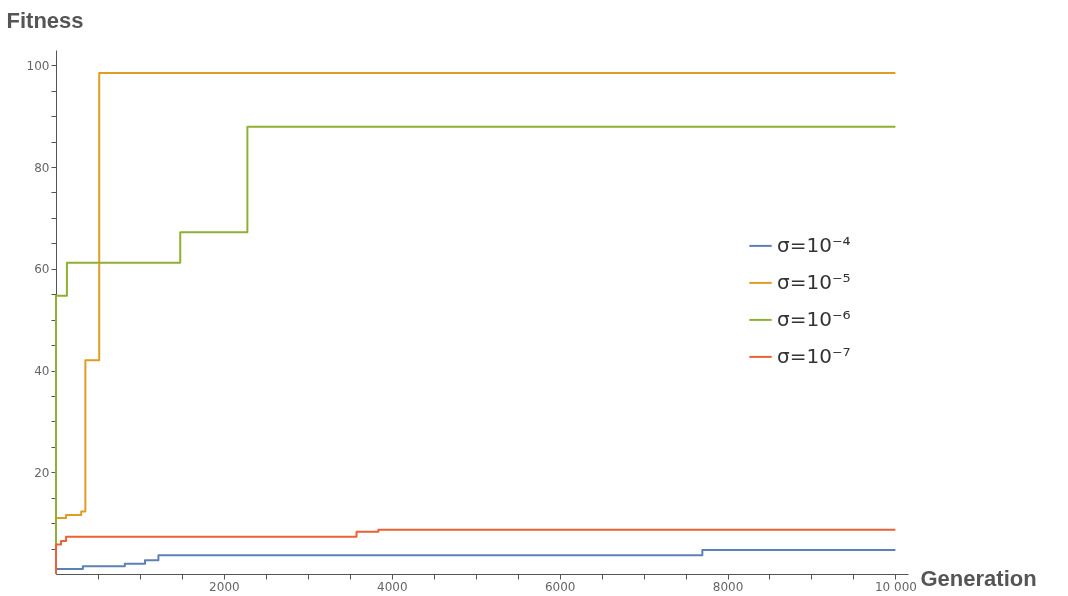 The width and height of the screenshot is (1068, 596). I want to click on legend-label: σ=10⁻⁴, so click(814, 244).